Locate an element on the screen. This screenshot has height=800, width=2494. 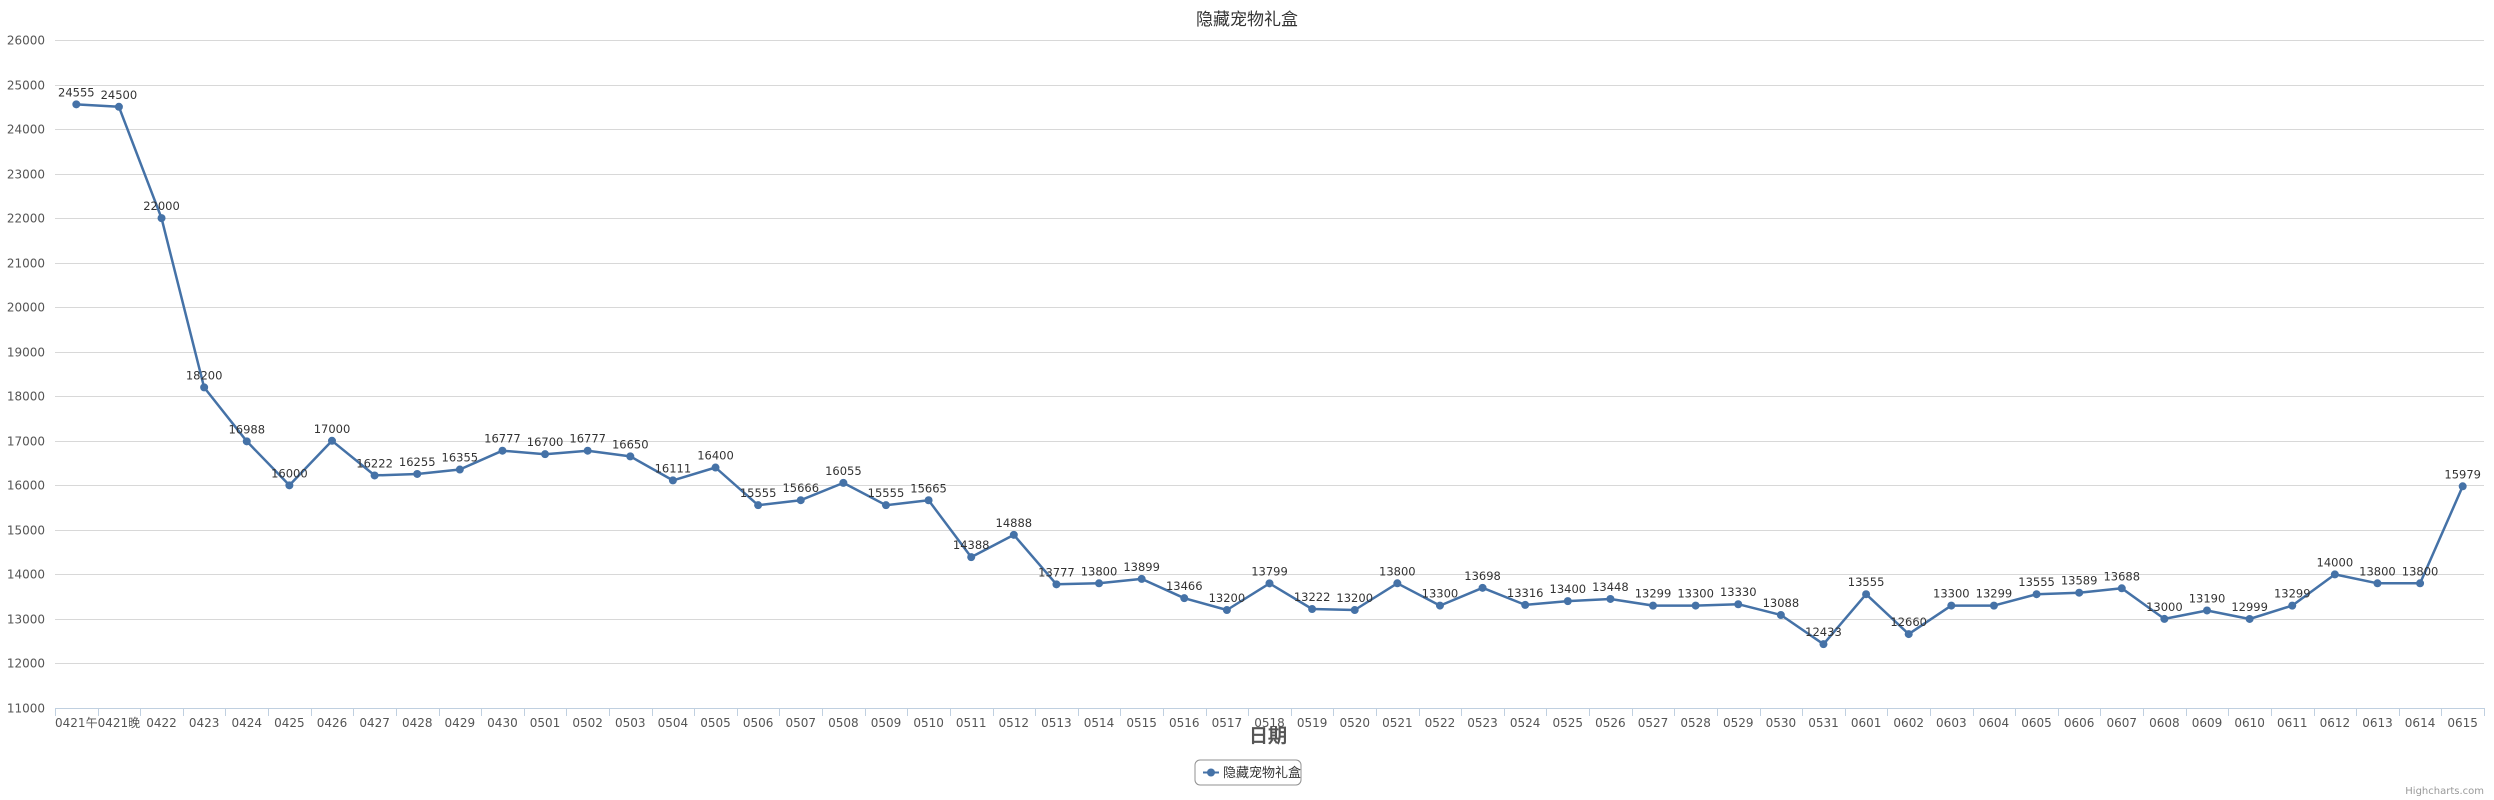
x-tick-label: 0528 is located at coordinates (1695, 723).